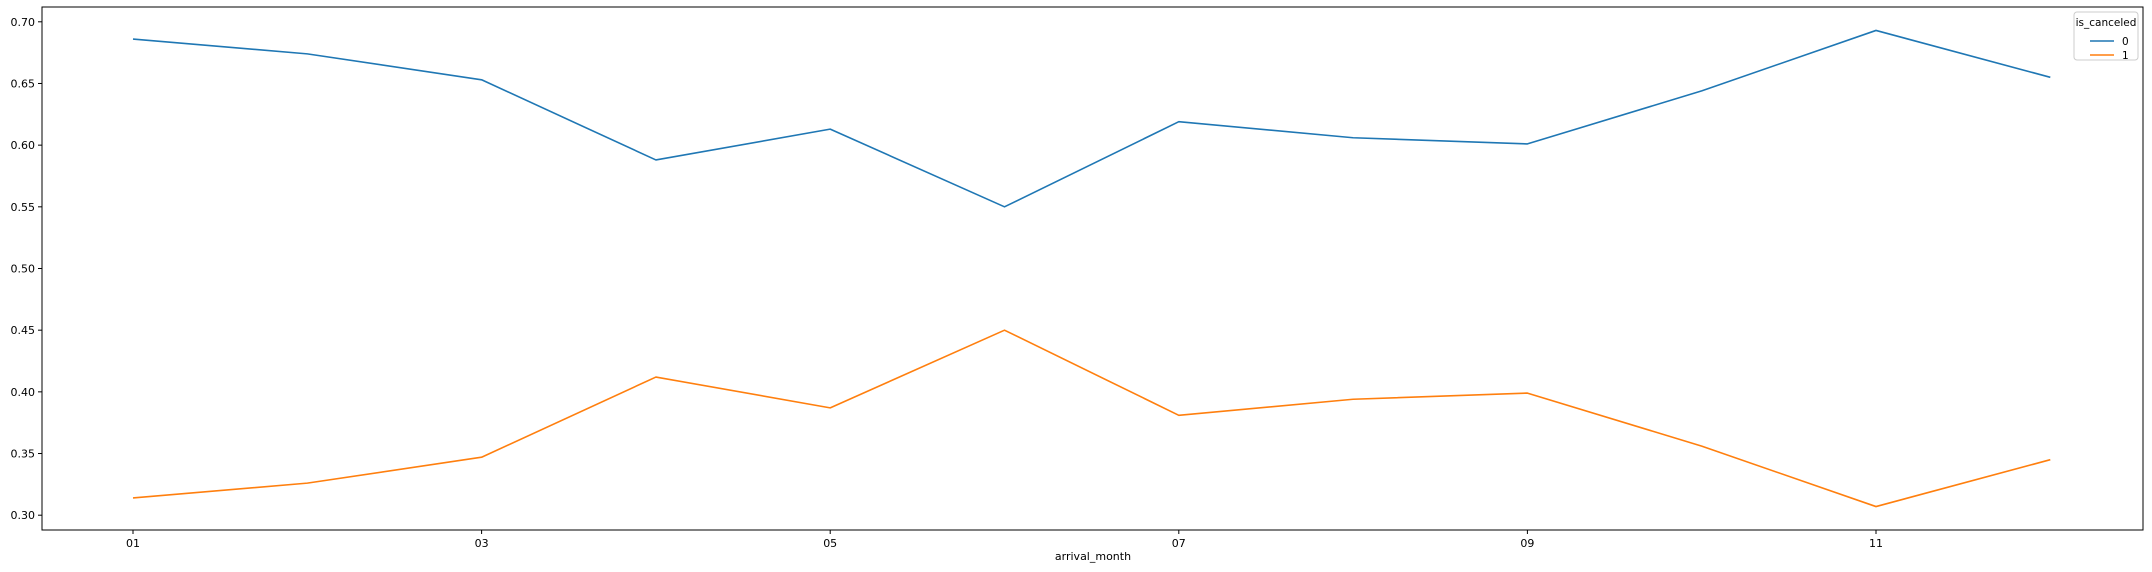  I want to click on y-tick-label: 0.70, so click(23, 22).